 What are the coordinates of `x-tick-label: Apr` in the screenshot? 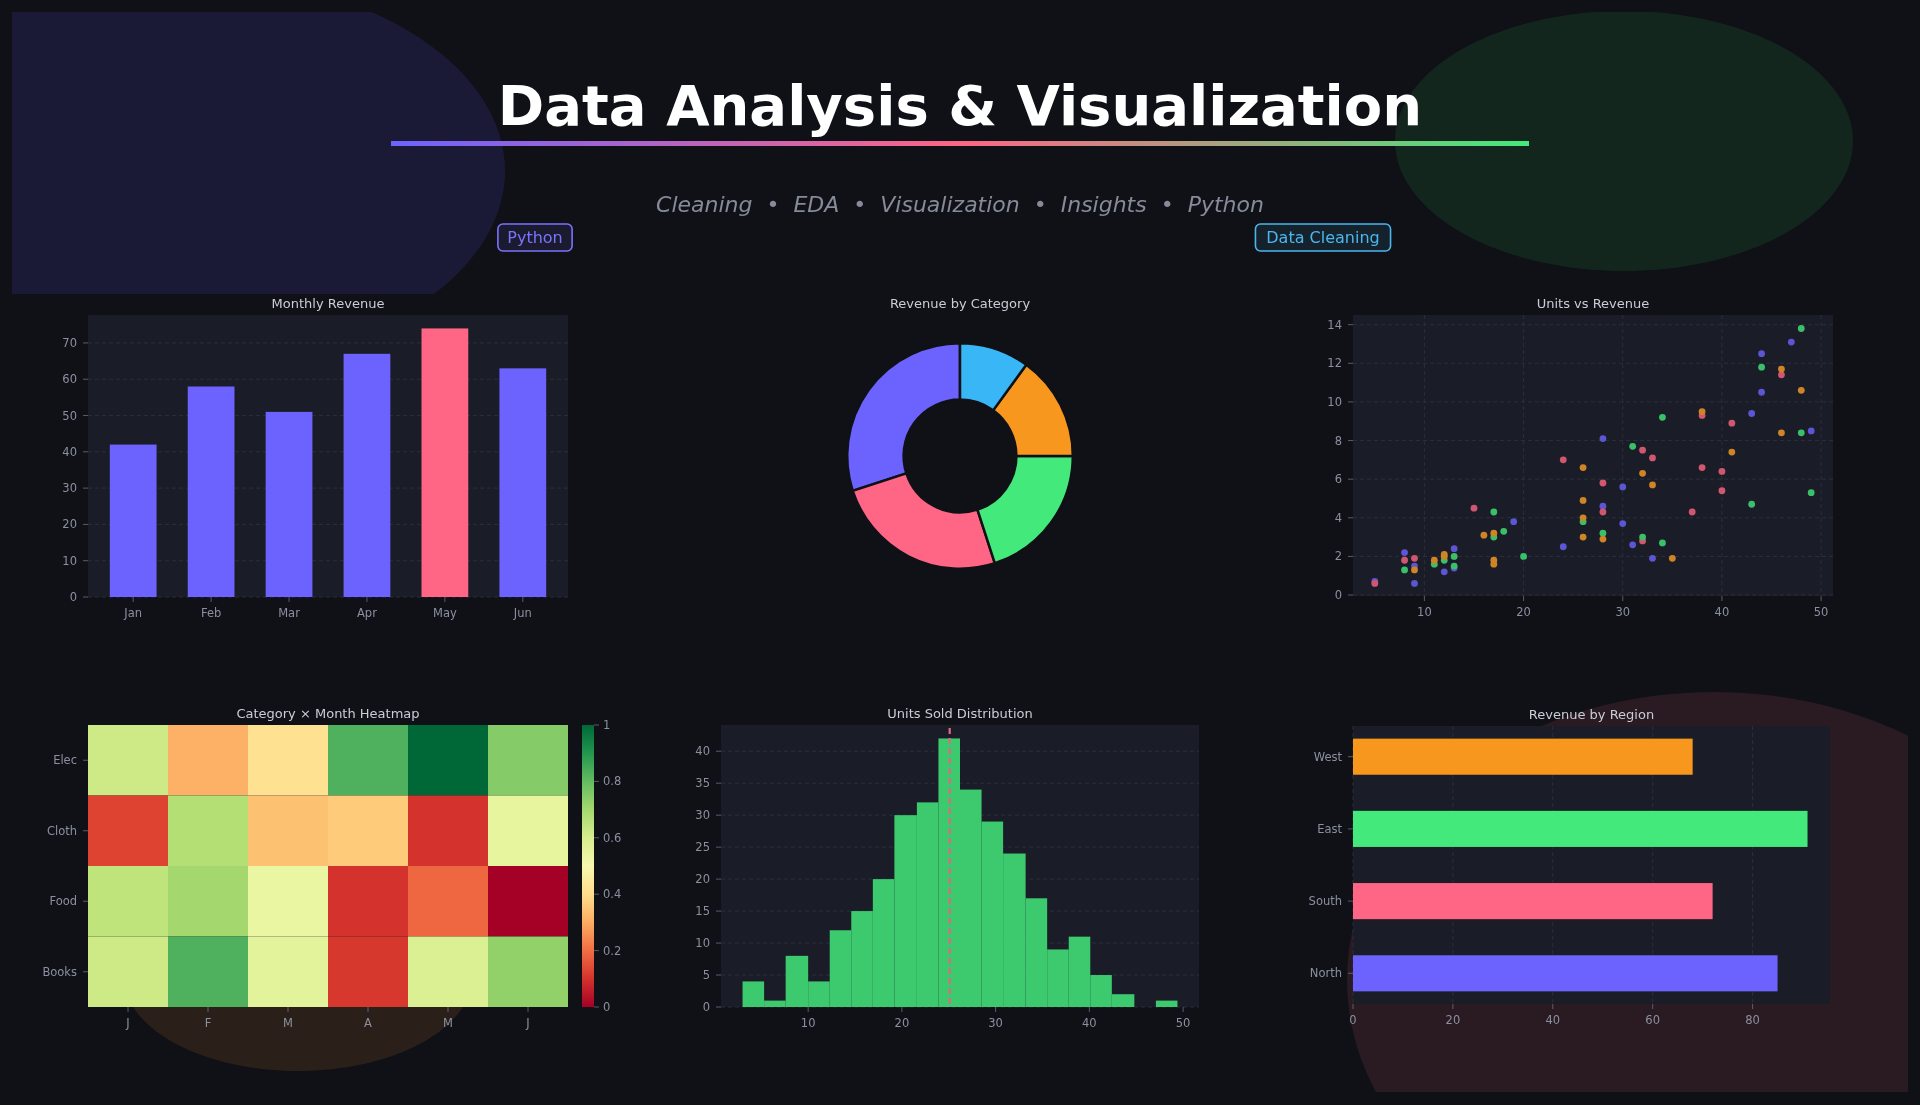 It's located at (367, 613).